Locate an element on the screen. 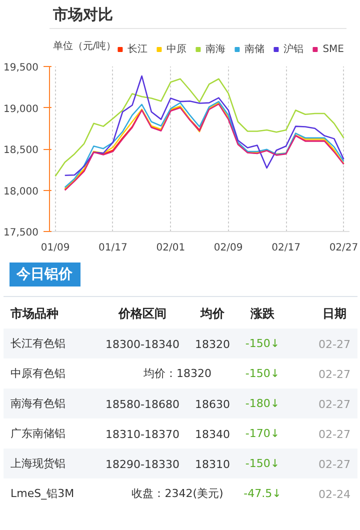 The width and height of the screenshot is (360, 530). text: 18290-18330 is located at coordinates (143, 464).